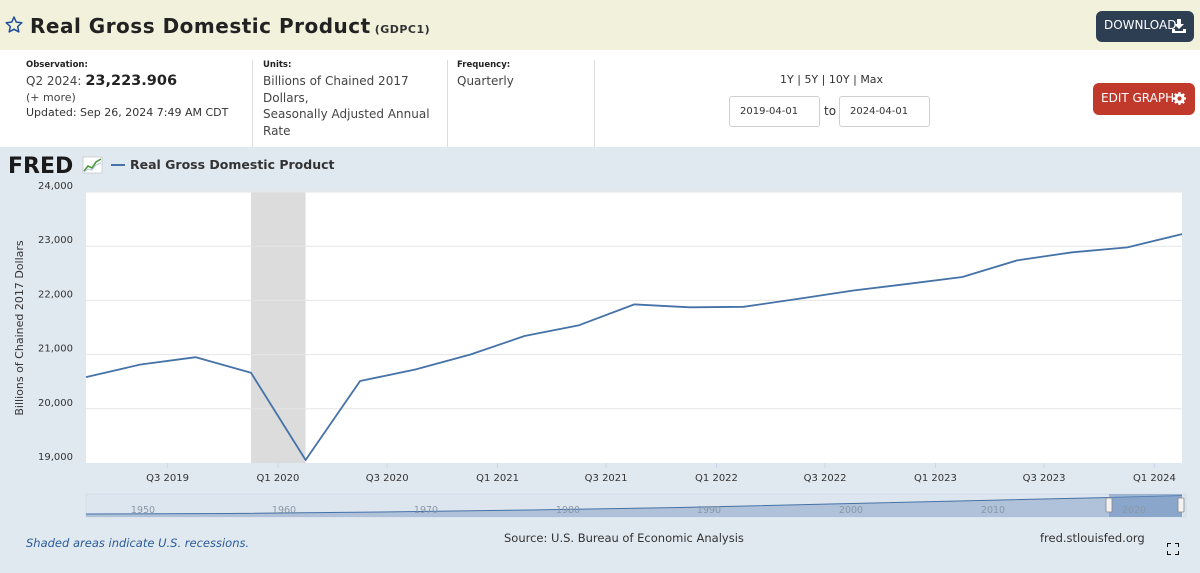  I want to click on recession-band, so click(278, 327).